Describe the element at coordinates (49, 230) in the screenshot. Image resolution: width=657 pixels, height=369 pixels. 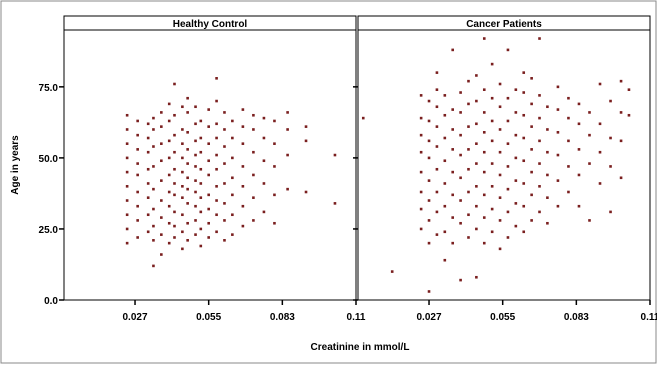
I see `y-tick-label: 25.0` at that location.